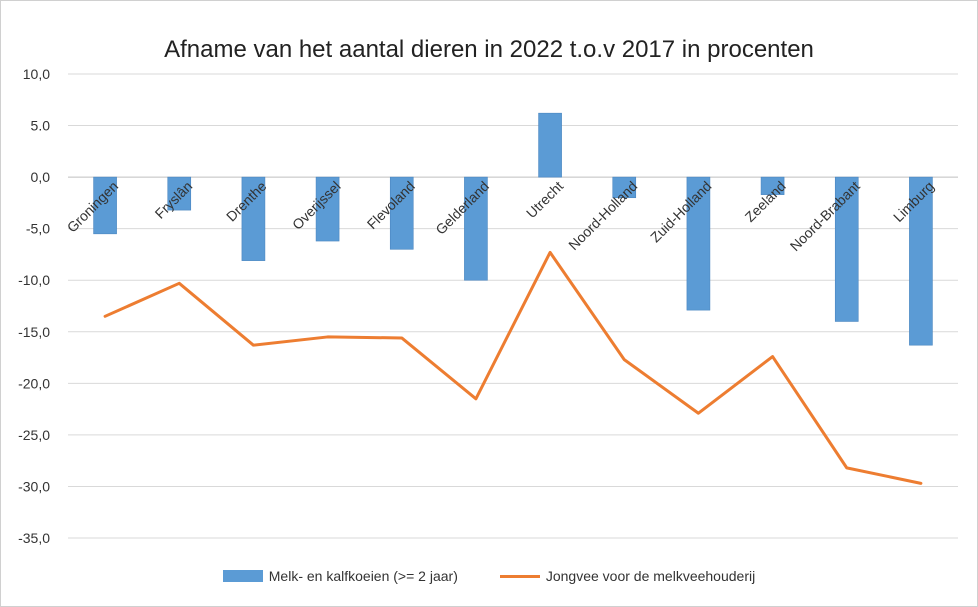 Image resolution: width=978 pixels, height=607 pixels. Describe the element at coordinates (34, 383) in the screenshot. I see `y-tick-label: -20,0` at that location.